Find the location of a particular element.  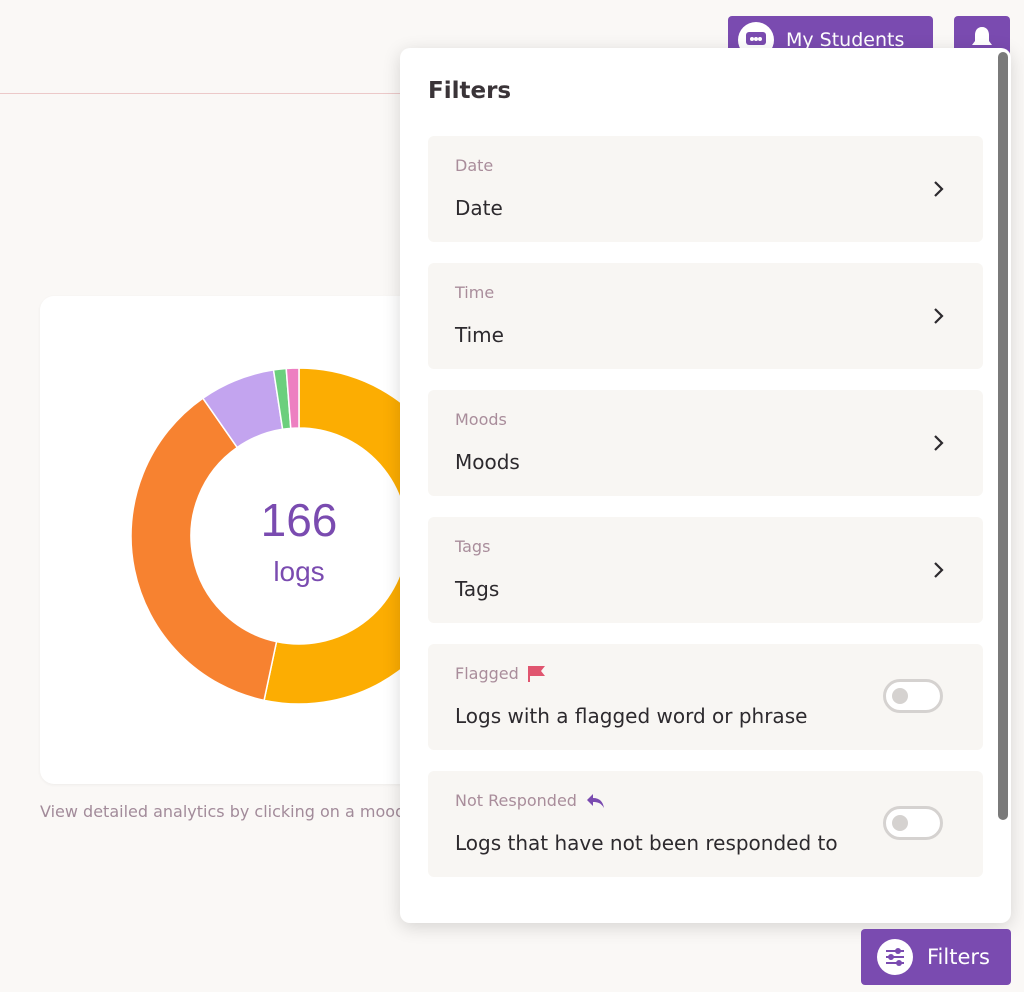

filters-button-label: Filters is located at coordinates (958, 957).